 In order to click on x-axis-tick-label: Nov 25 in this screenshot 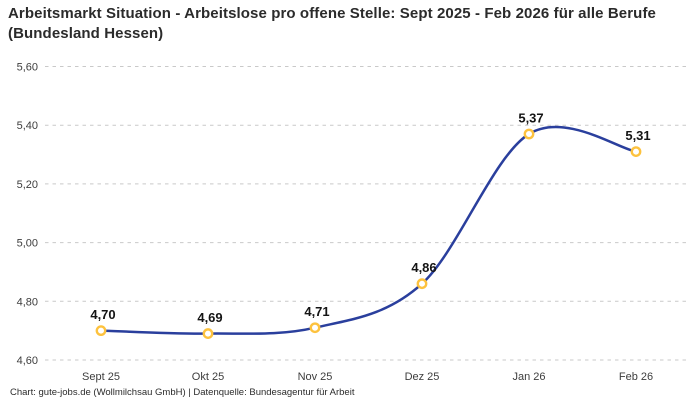, I will do `click(315, 377)`.